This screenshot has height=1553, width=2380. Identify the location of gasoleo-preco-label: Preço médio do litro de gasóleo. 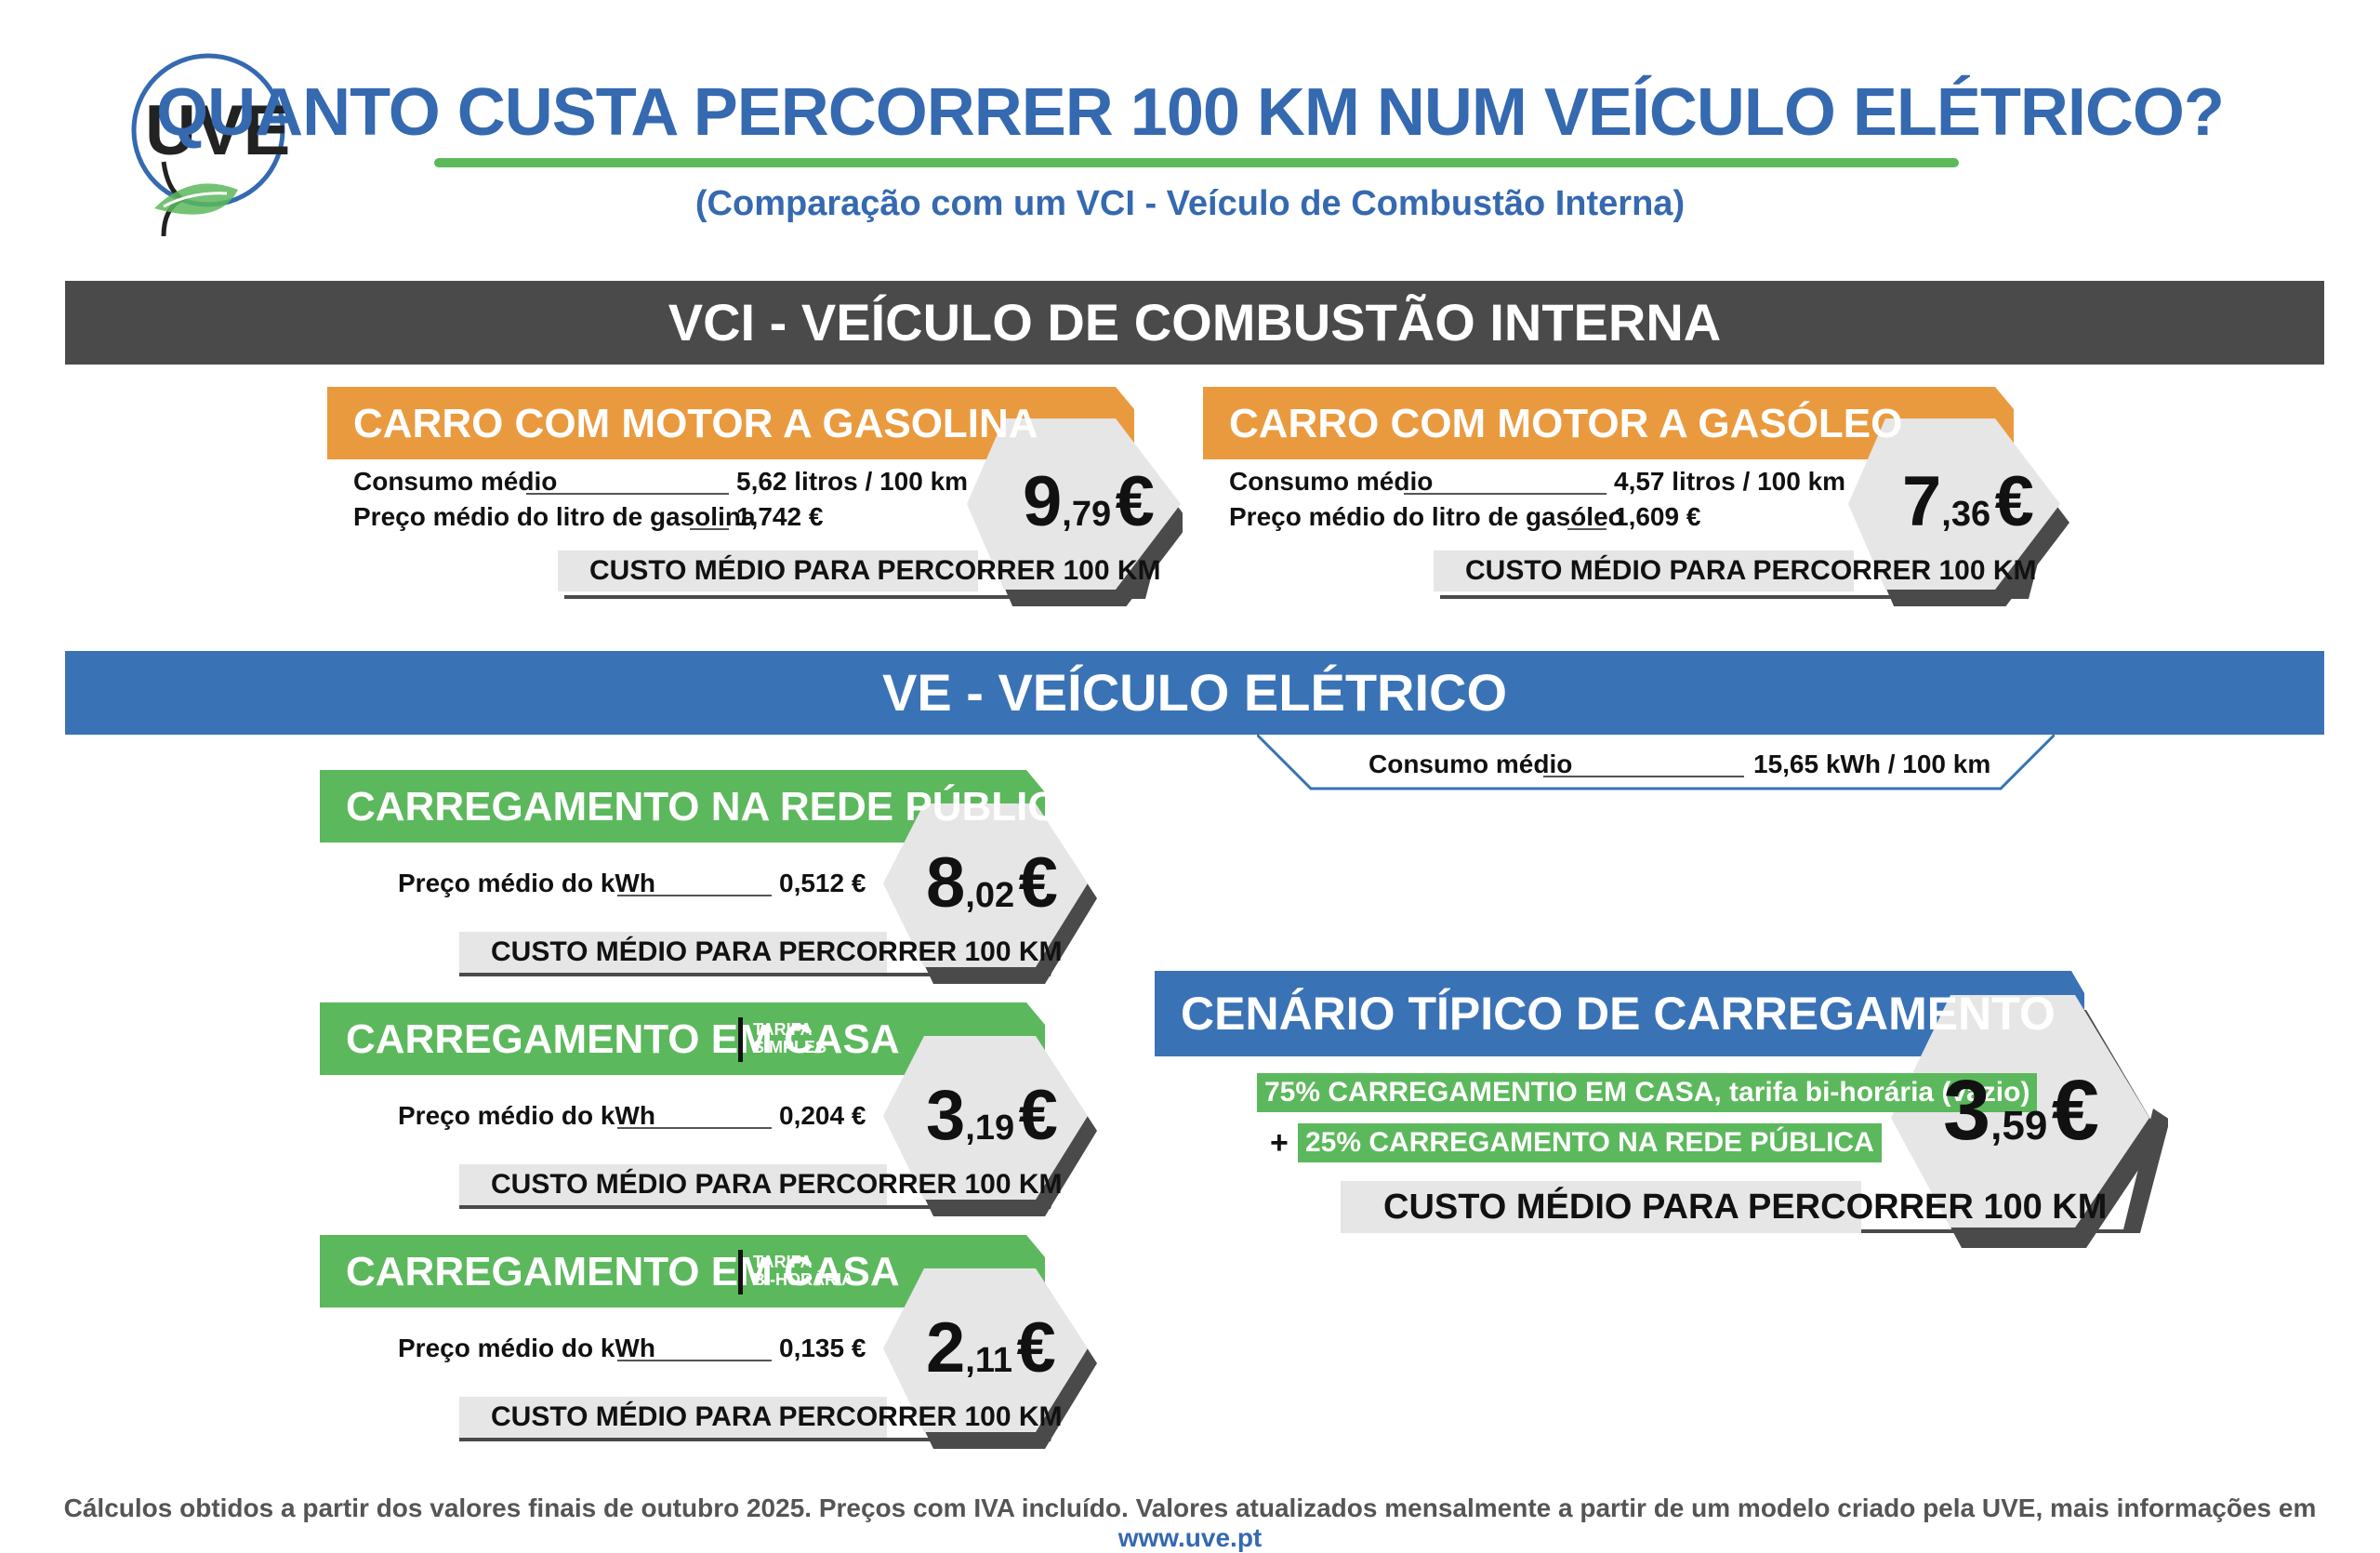
(1426, 516).